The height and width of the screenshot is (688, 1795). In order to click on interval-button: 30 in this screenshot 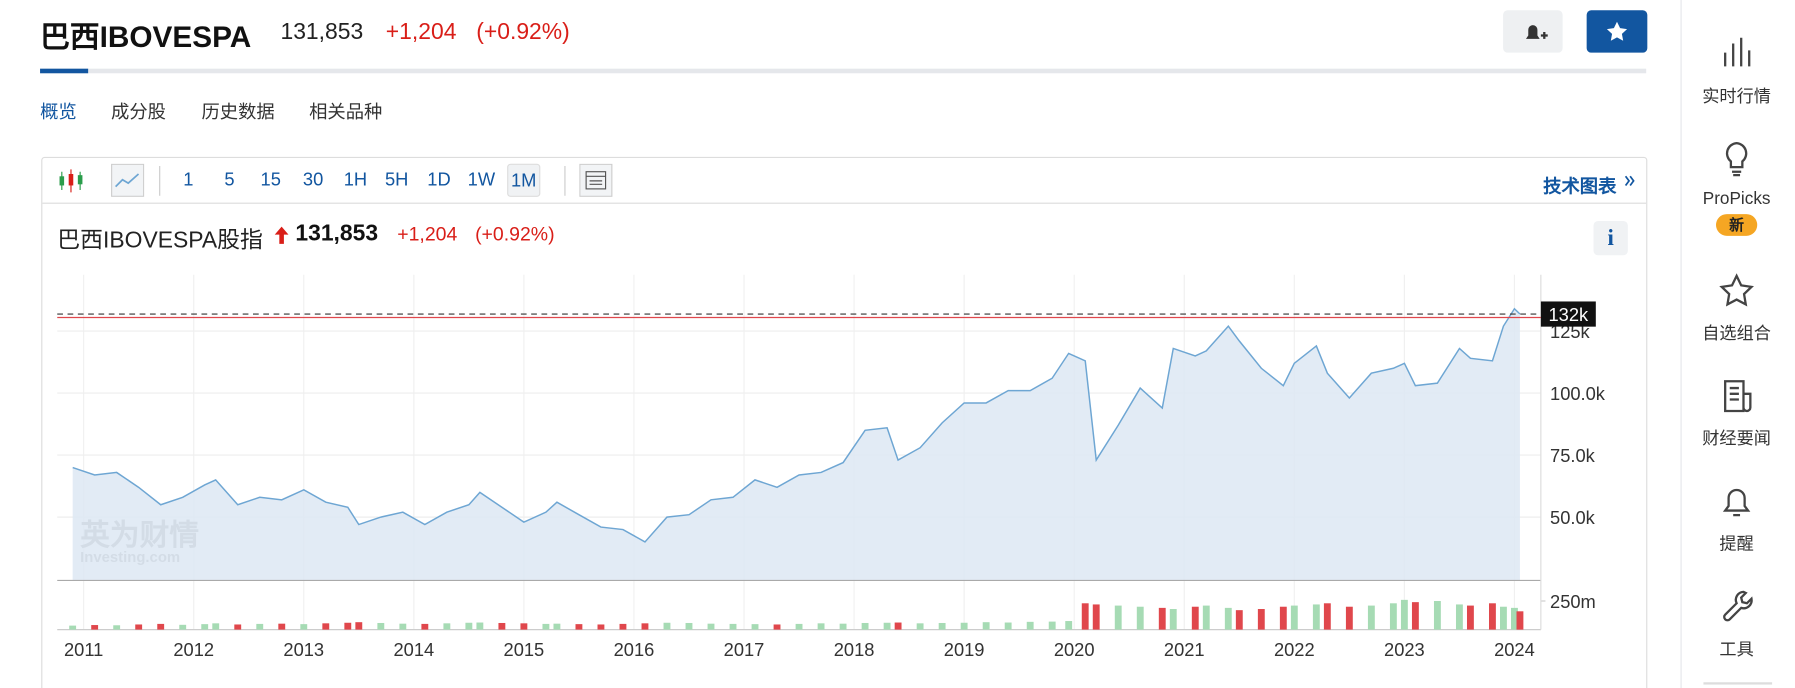, I will do `click(313, 180)`.